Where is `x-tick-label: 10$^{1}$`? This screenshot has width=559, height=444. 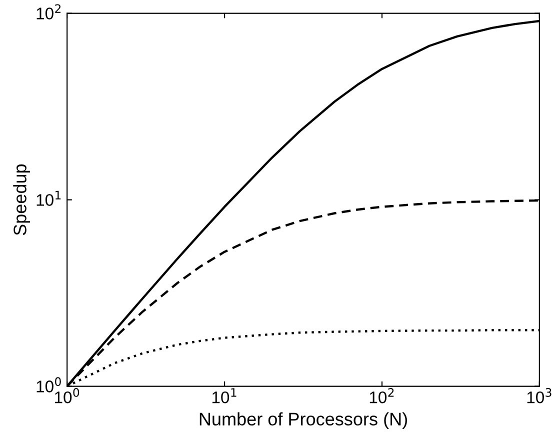
x-tick-label: 10$^{1}$ is located at coordinates (224, 396).